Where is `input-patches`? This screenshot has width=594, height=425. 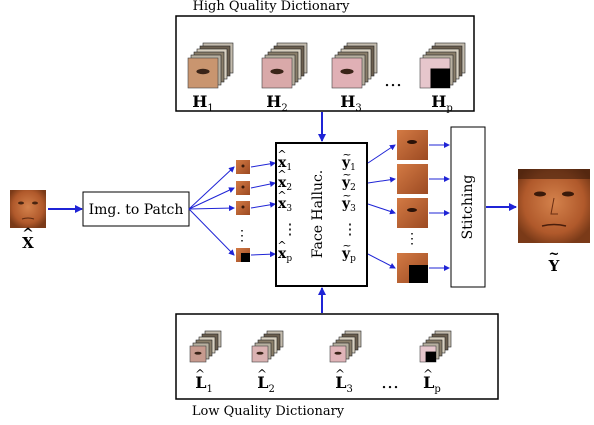
input-patches is located at coordinates (243, 211).